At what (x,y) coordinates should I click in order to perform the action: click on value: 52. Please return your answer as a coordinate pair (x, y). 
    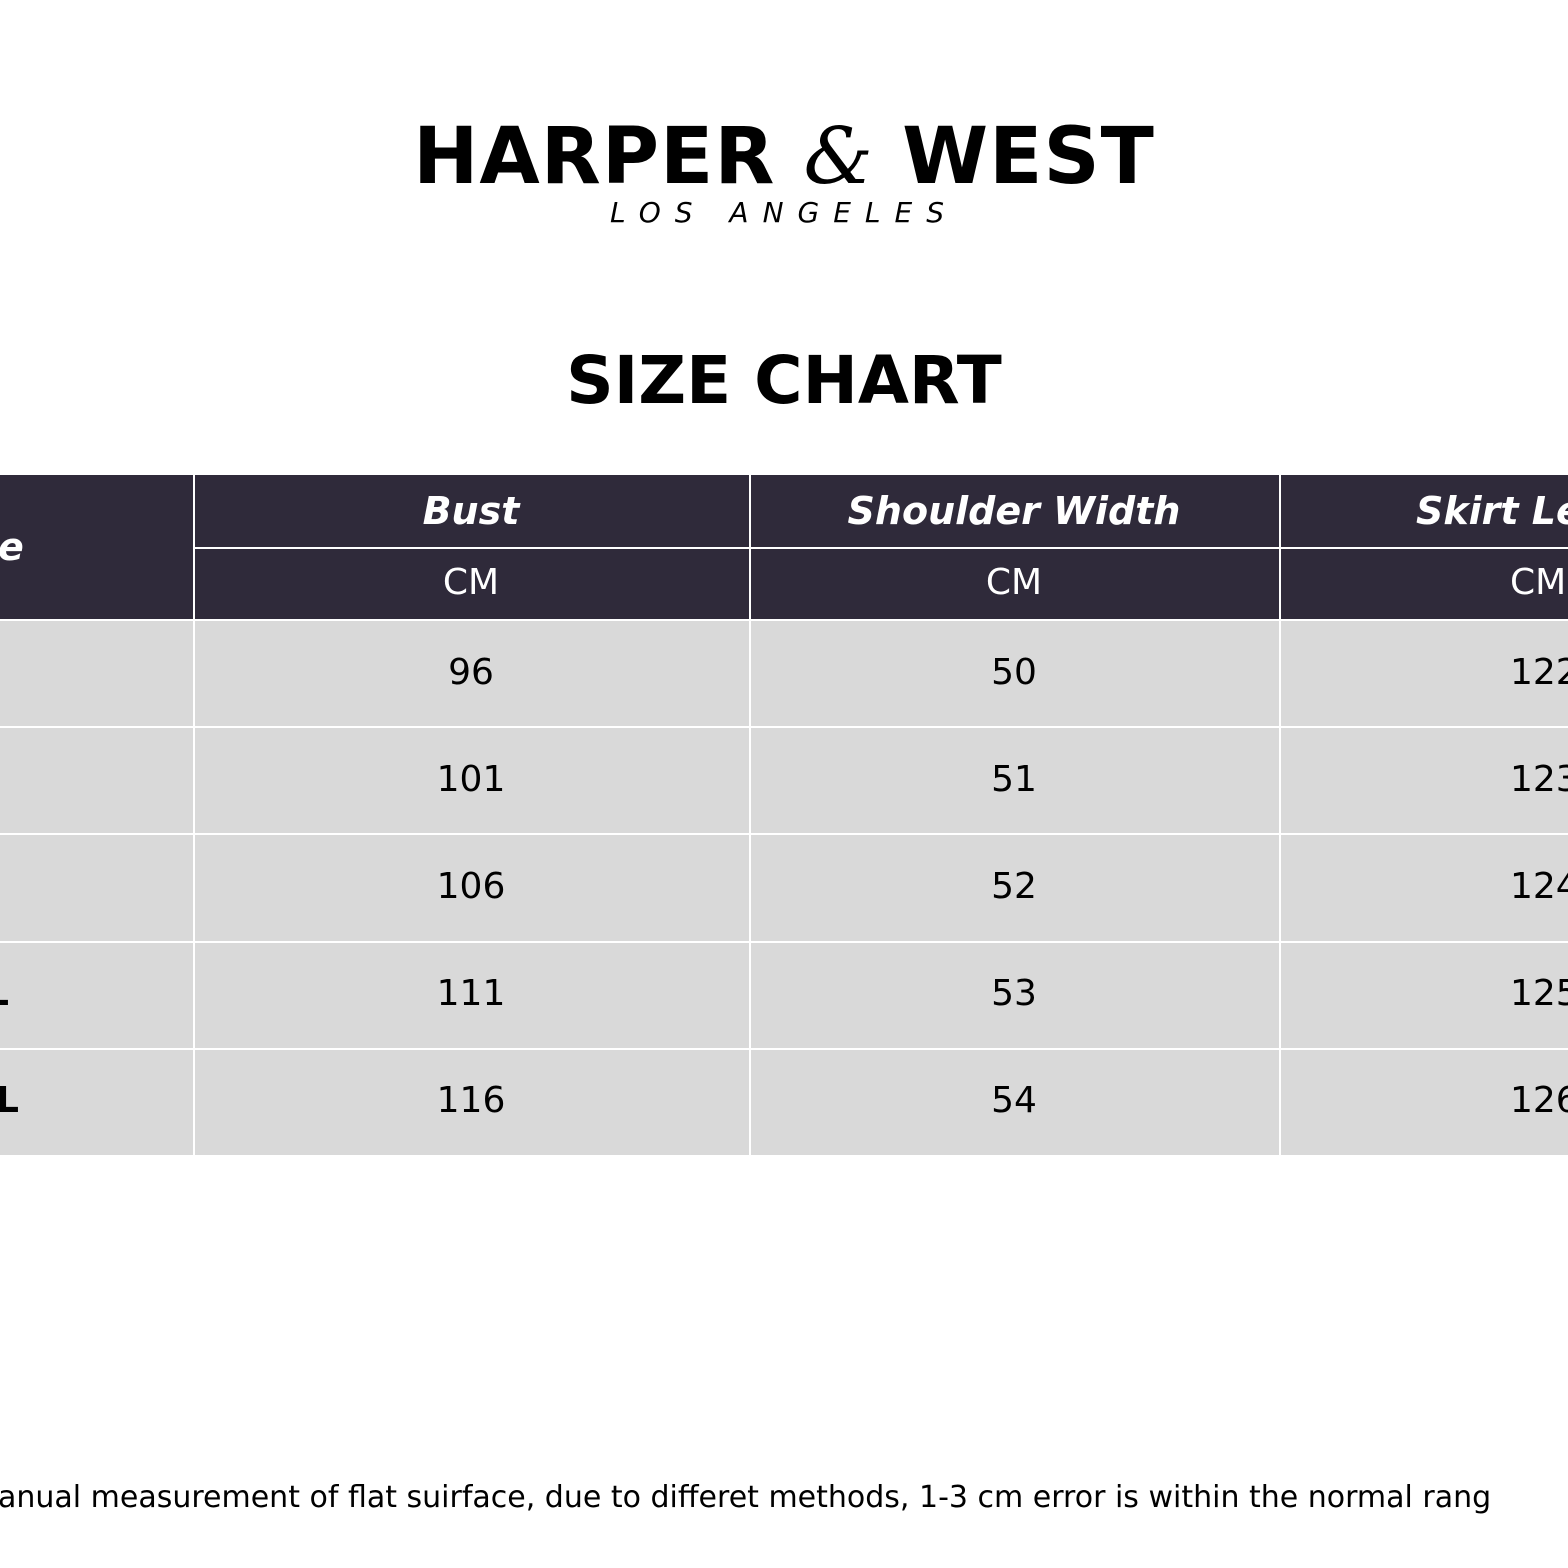
    Looking at the image, I should click on (1014, 886).